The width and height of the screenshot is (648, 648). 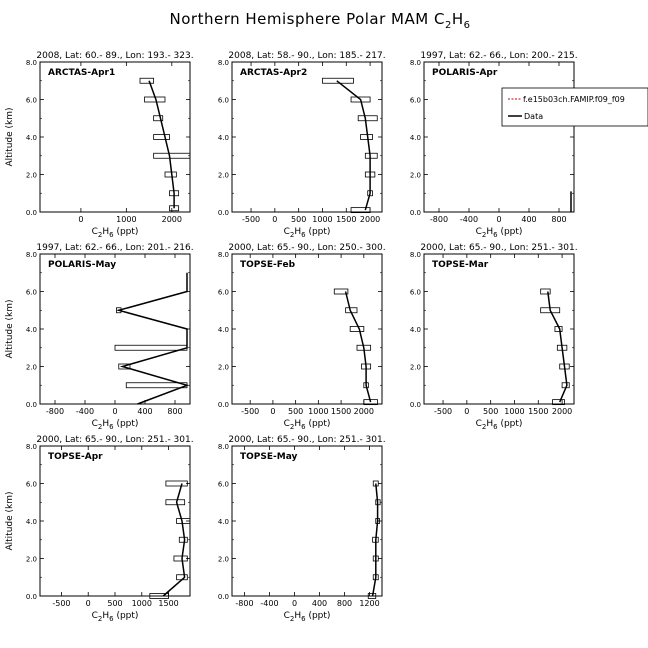 What do you see at coordinates (465, 73) in the screenshot?
I see `campaign-label: POLARIS-Apr` at bounding box center [465, 73].